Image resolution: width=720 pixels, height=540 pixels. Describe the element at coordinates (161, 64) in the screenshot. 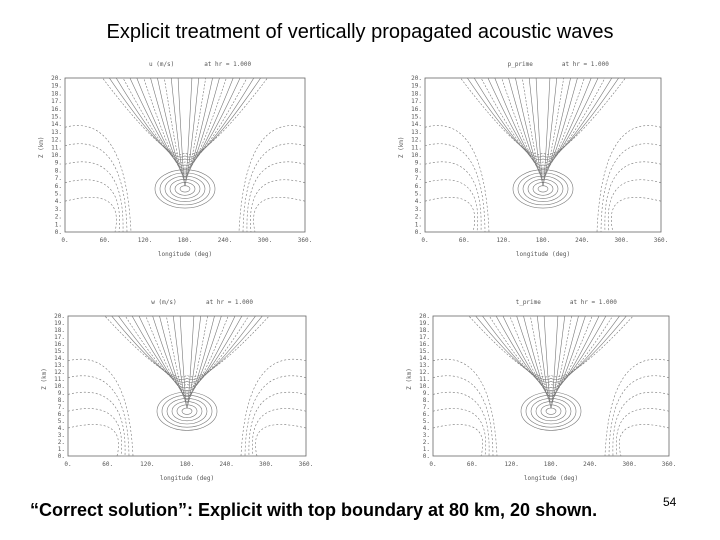

I see `panel-variable: u (m/s)` at that location.